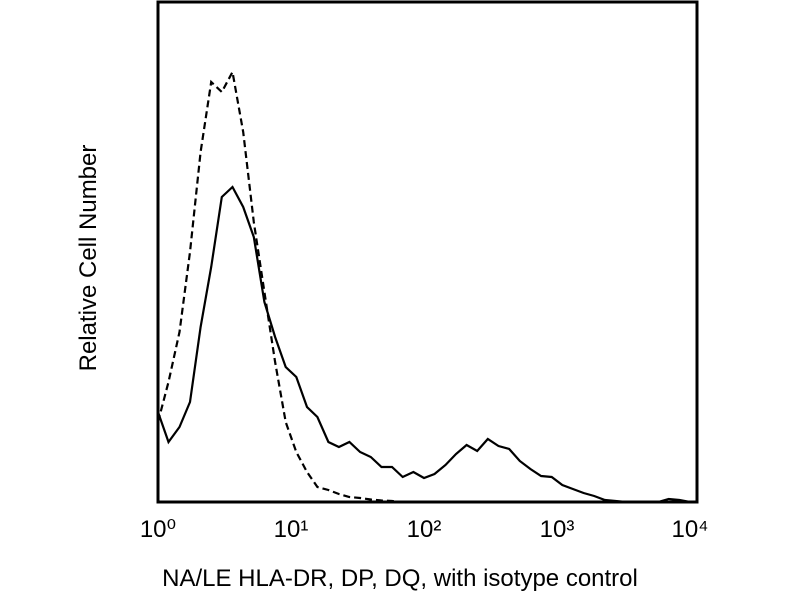 This screenshot has width=800, height=600. Describe the element at coordinates (424, 529) in the screenshot. I see `x-tick-label: 10²` at that location.